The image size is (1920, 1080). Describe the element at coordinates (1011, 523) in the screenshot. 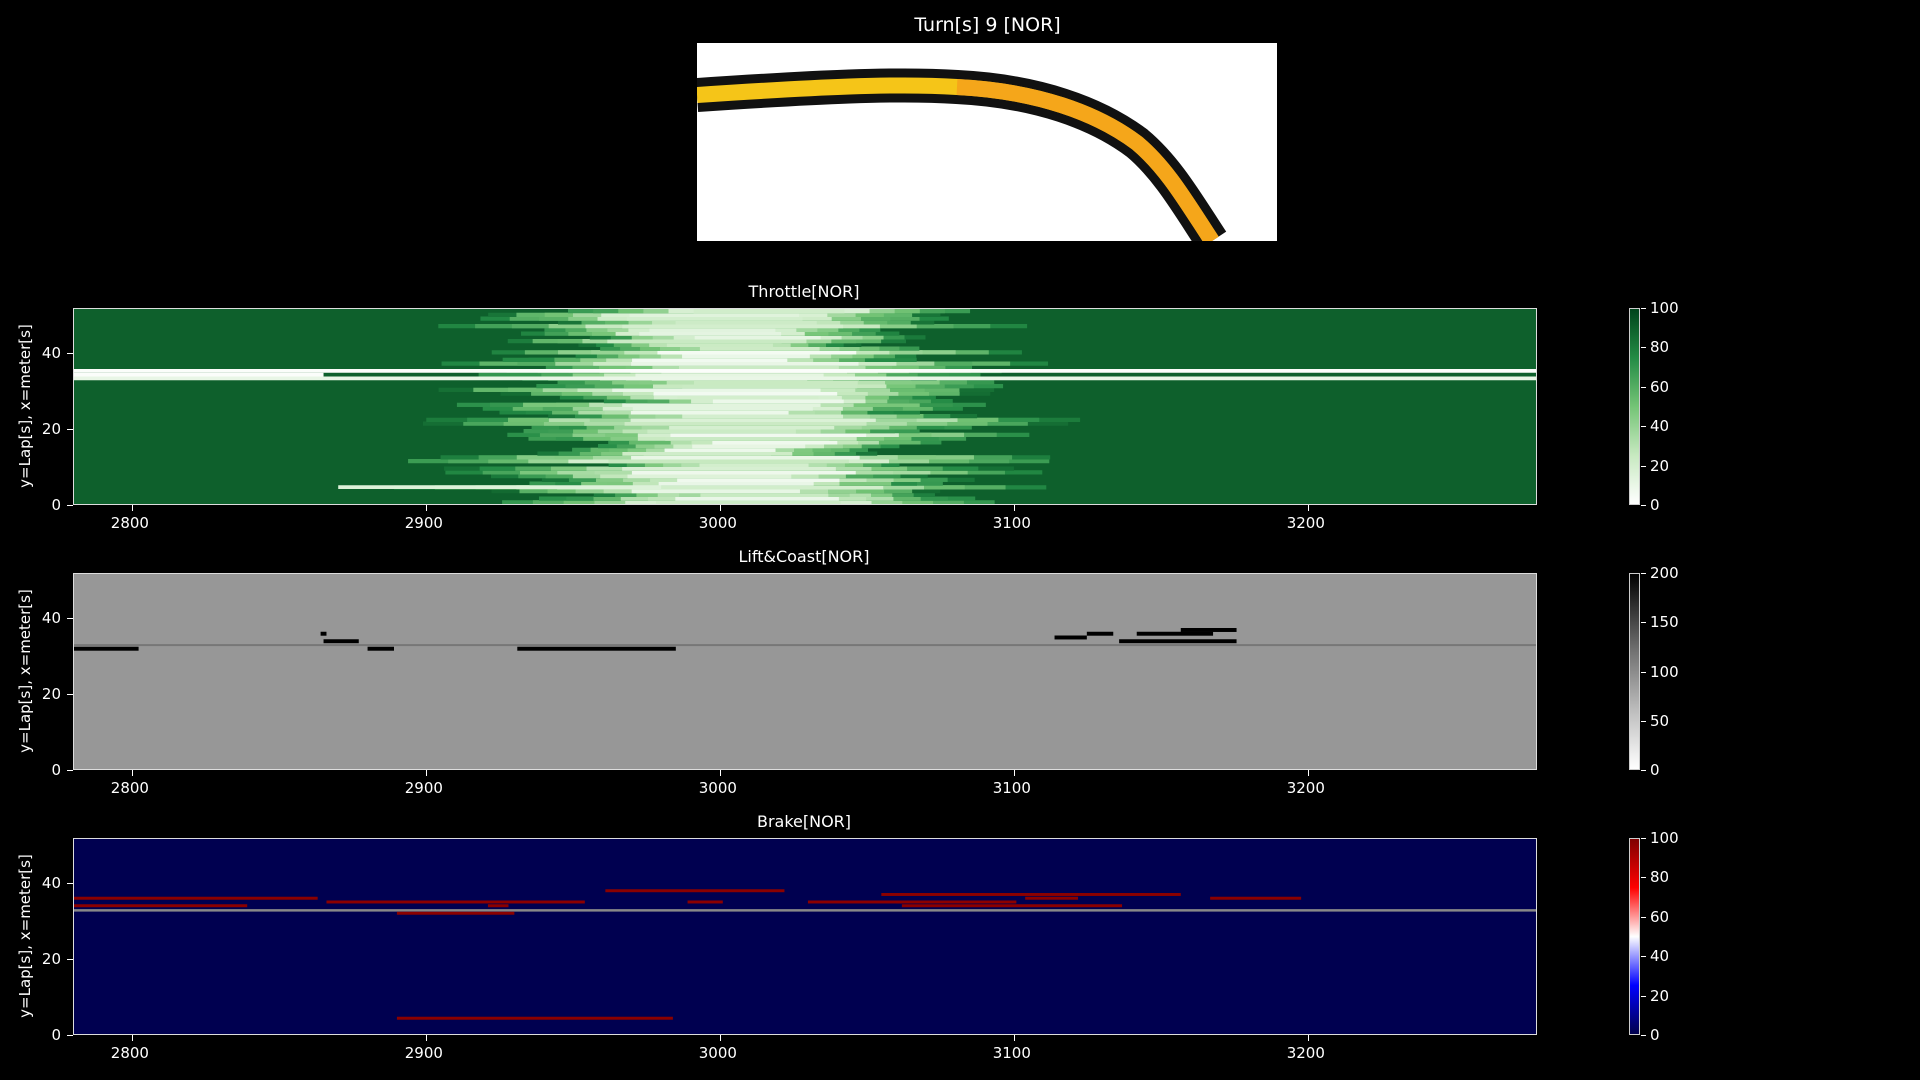

I see `throttle-xtick-label: 3100` at that location.